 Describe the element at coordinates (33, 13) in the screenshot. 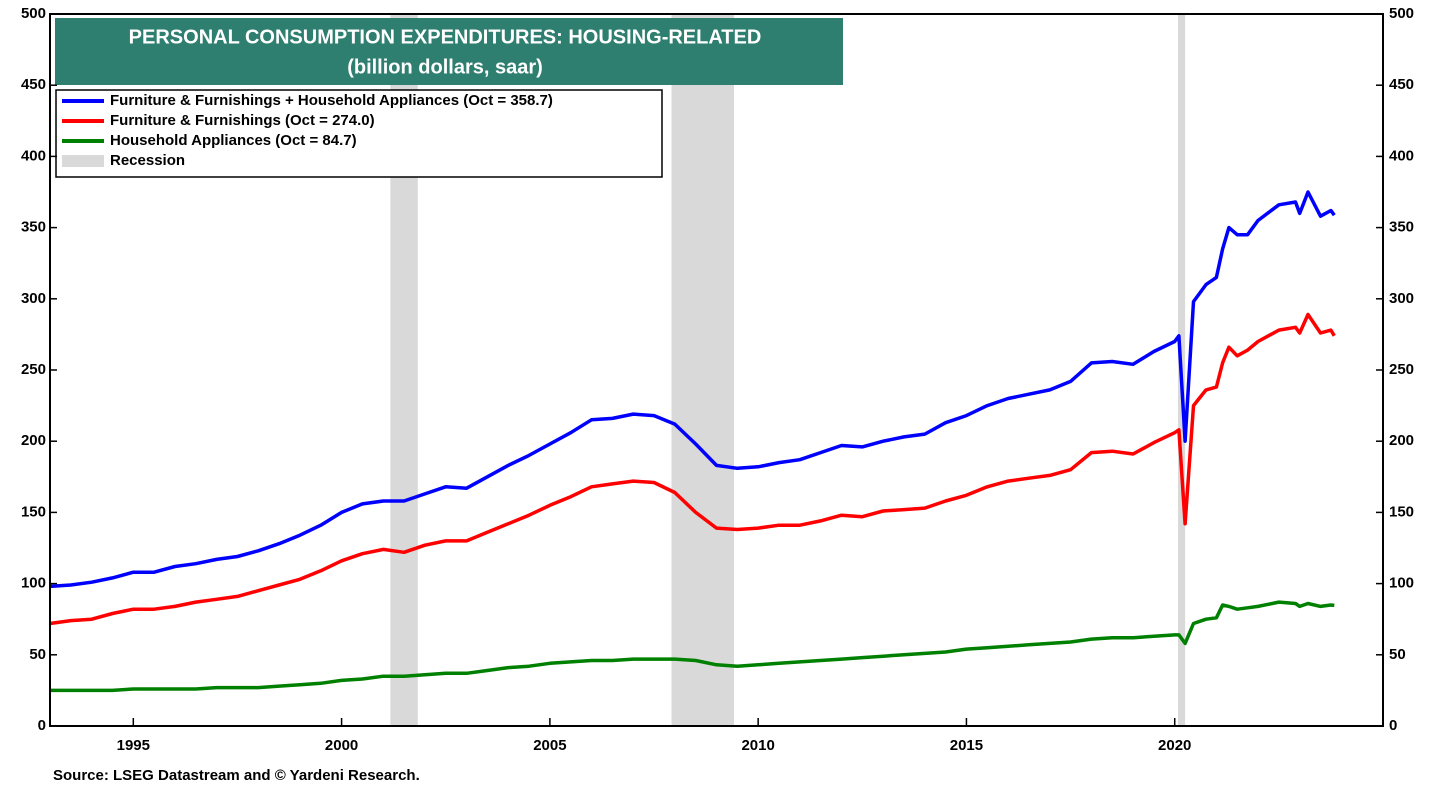

I see `y-tick-label: 500` at that location.